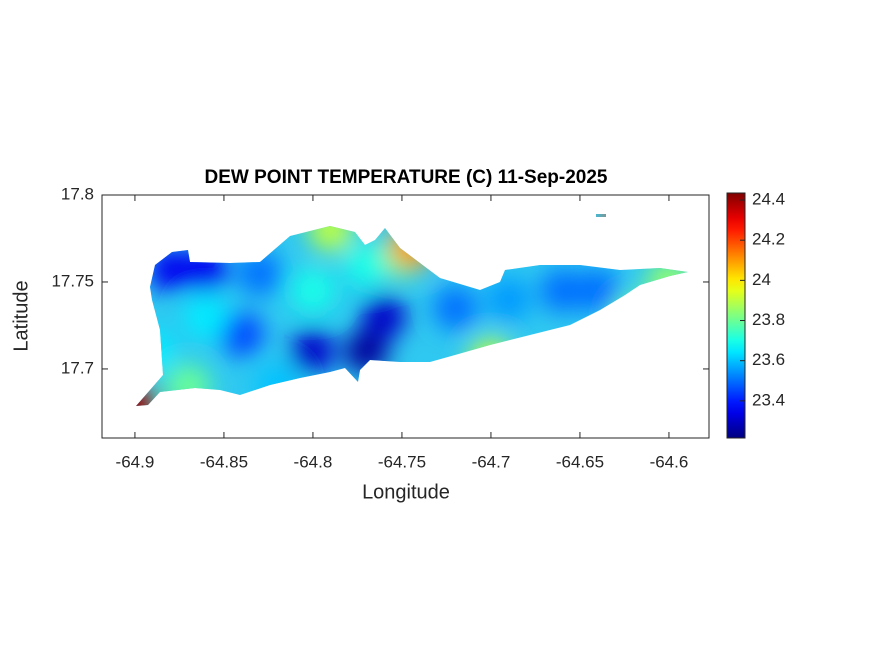 The image size is (875, 656). Describe the element at coordinates (736, 315) in the screenshot. I see `colorbar` at that location.